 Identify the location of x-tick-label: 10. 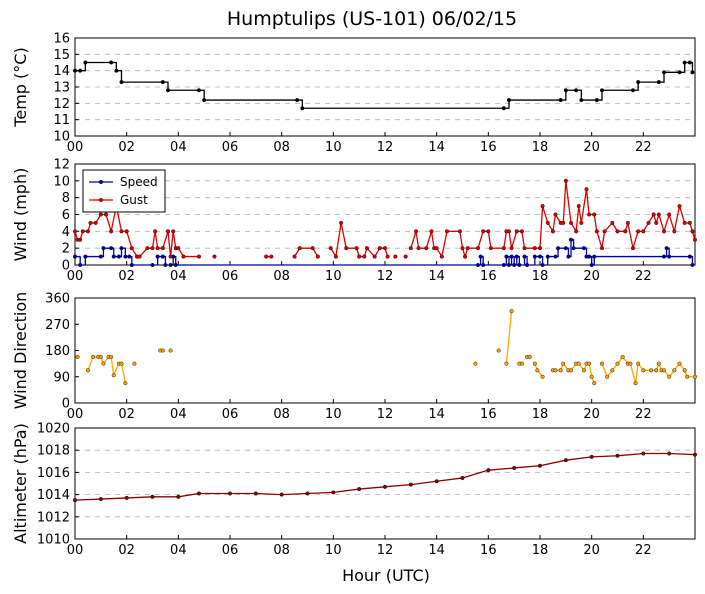
(333, 276).